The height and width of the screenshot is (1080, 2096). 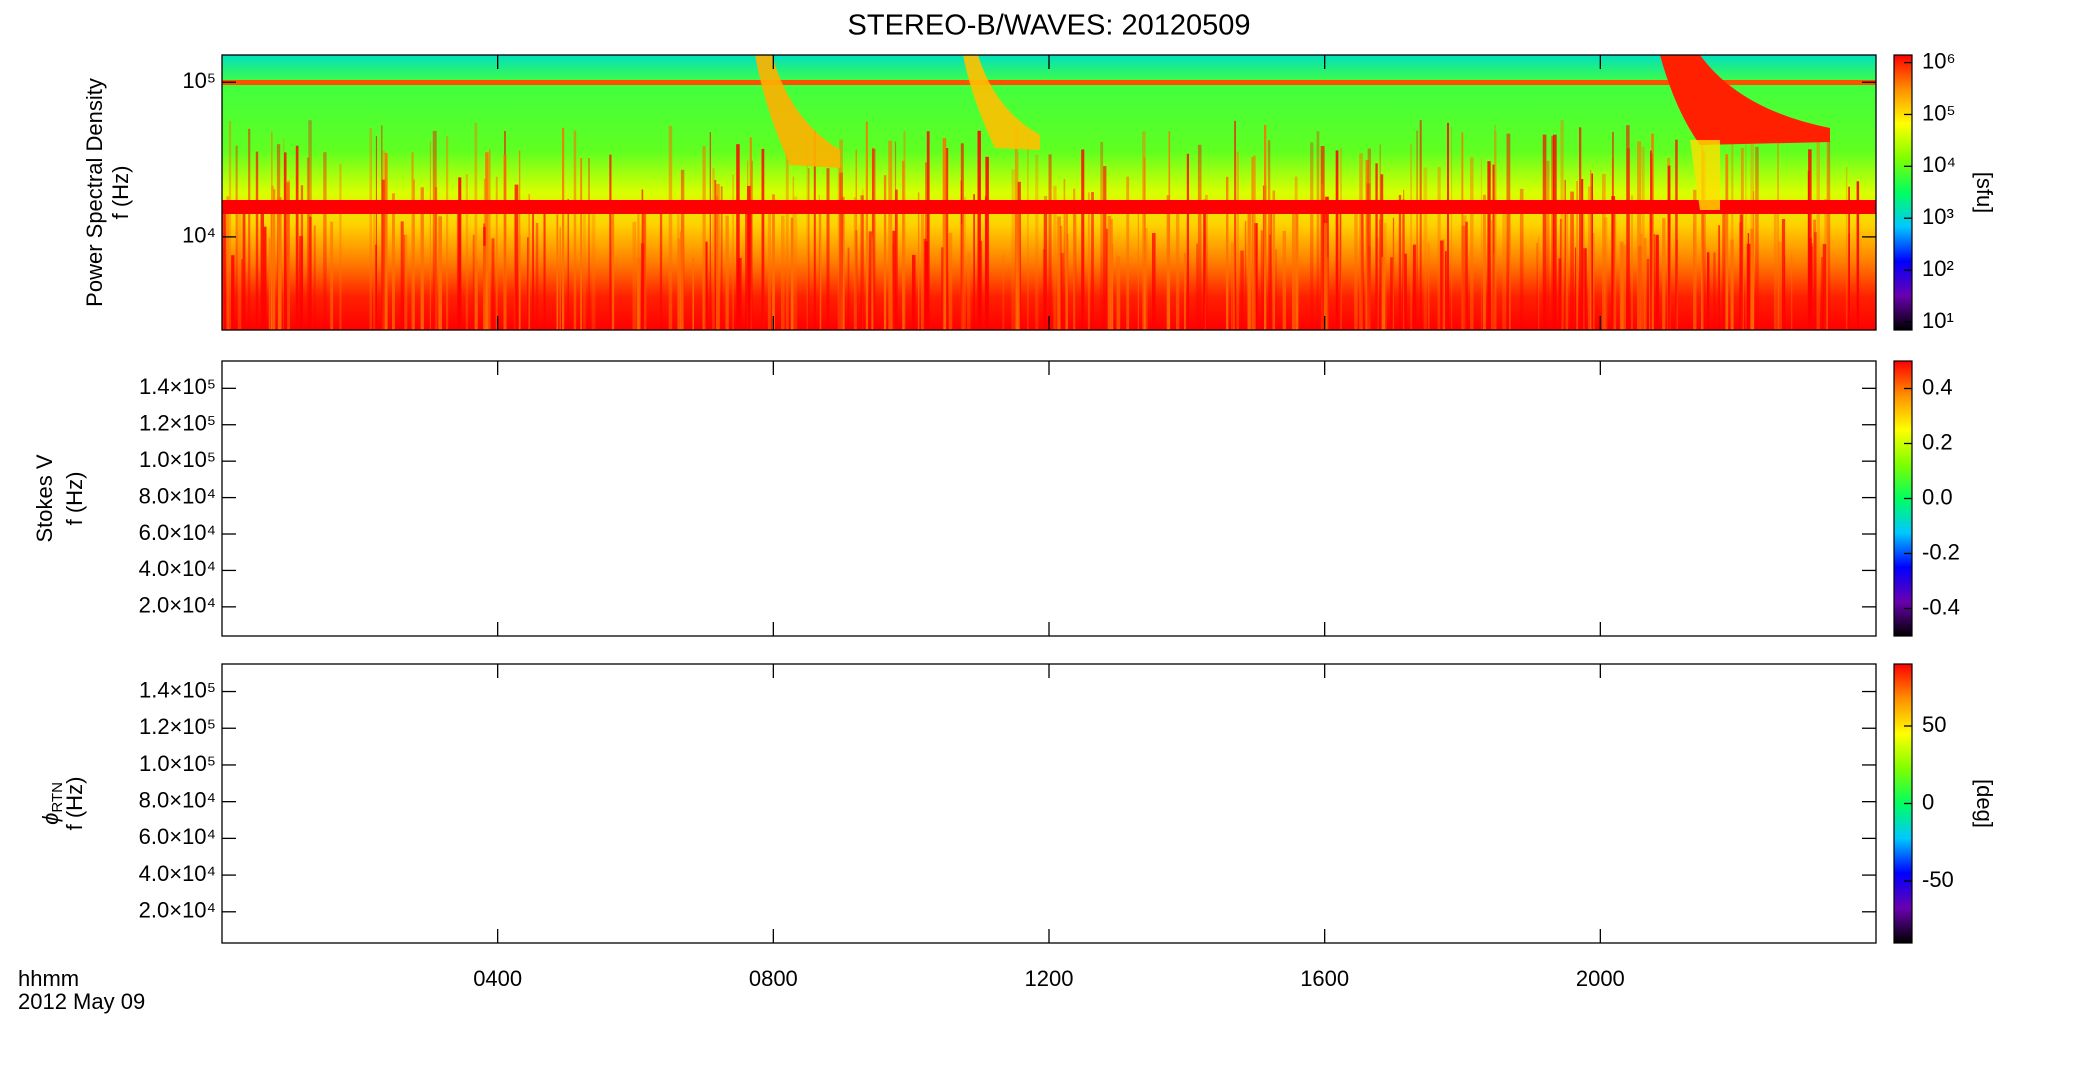 What do you see at coordinates (44, 498) in the screenshot?
I see `y-axis-label: Stokes V` at bounding box center [44, 498].